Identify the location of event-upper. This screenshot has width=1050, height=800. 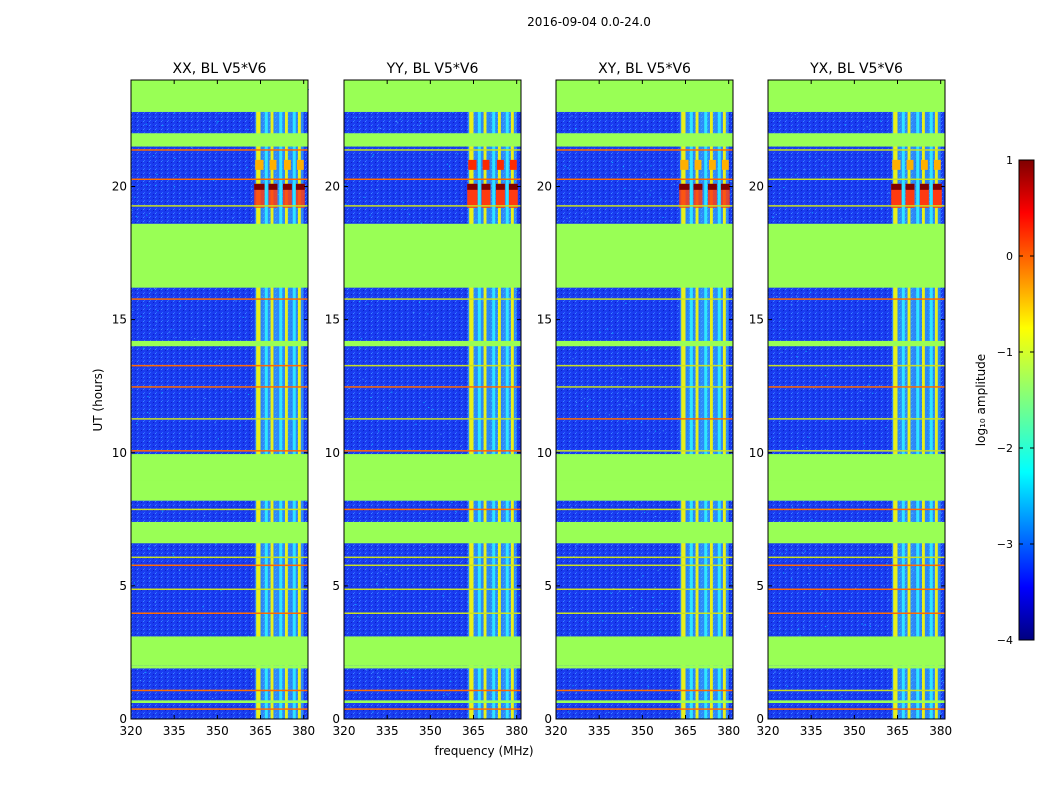
(300, 164).